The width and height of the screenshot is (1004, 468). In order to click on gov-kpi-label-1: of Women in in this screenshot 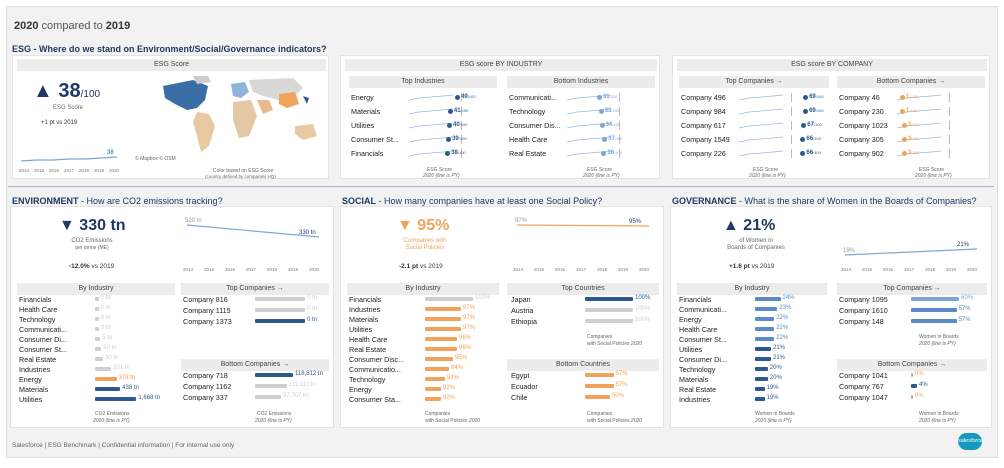, I will do `click(756, 241)`.